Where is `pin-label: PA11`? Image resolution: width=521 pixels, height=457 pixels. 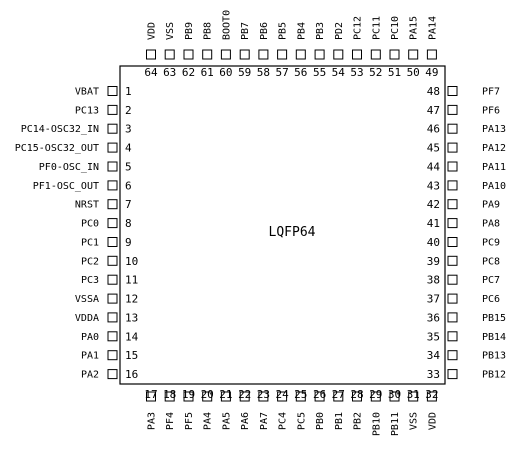
pin-label: PA11 is located at coordinates (494, 167).